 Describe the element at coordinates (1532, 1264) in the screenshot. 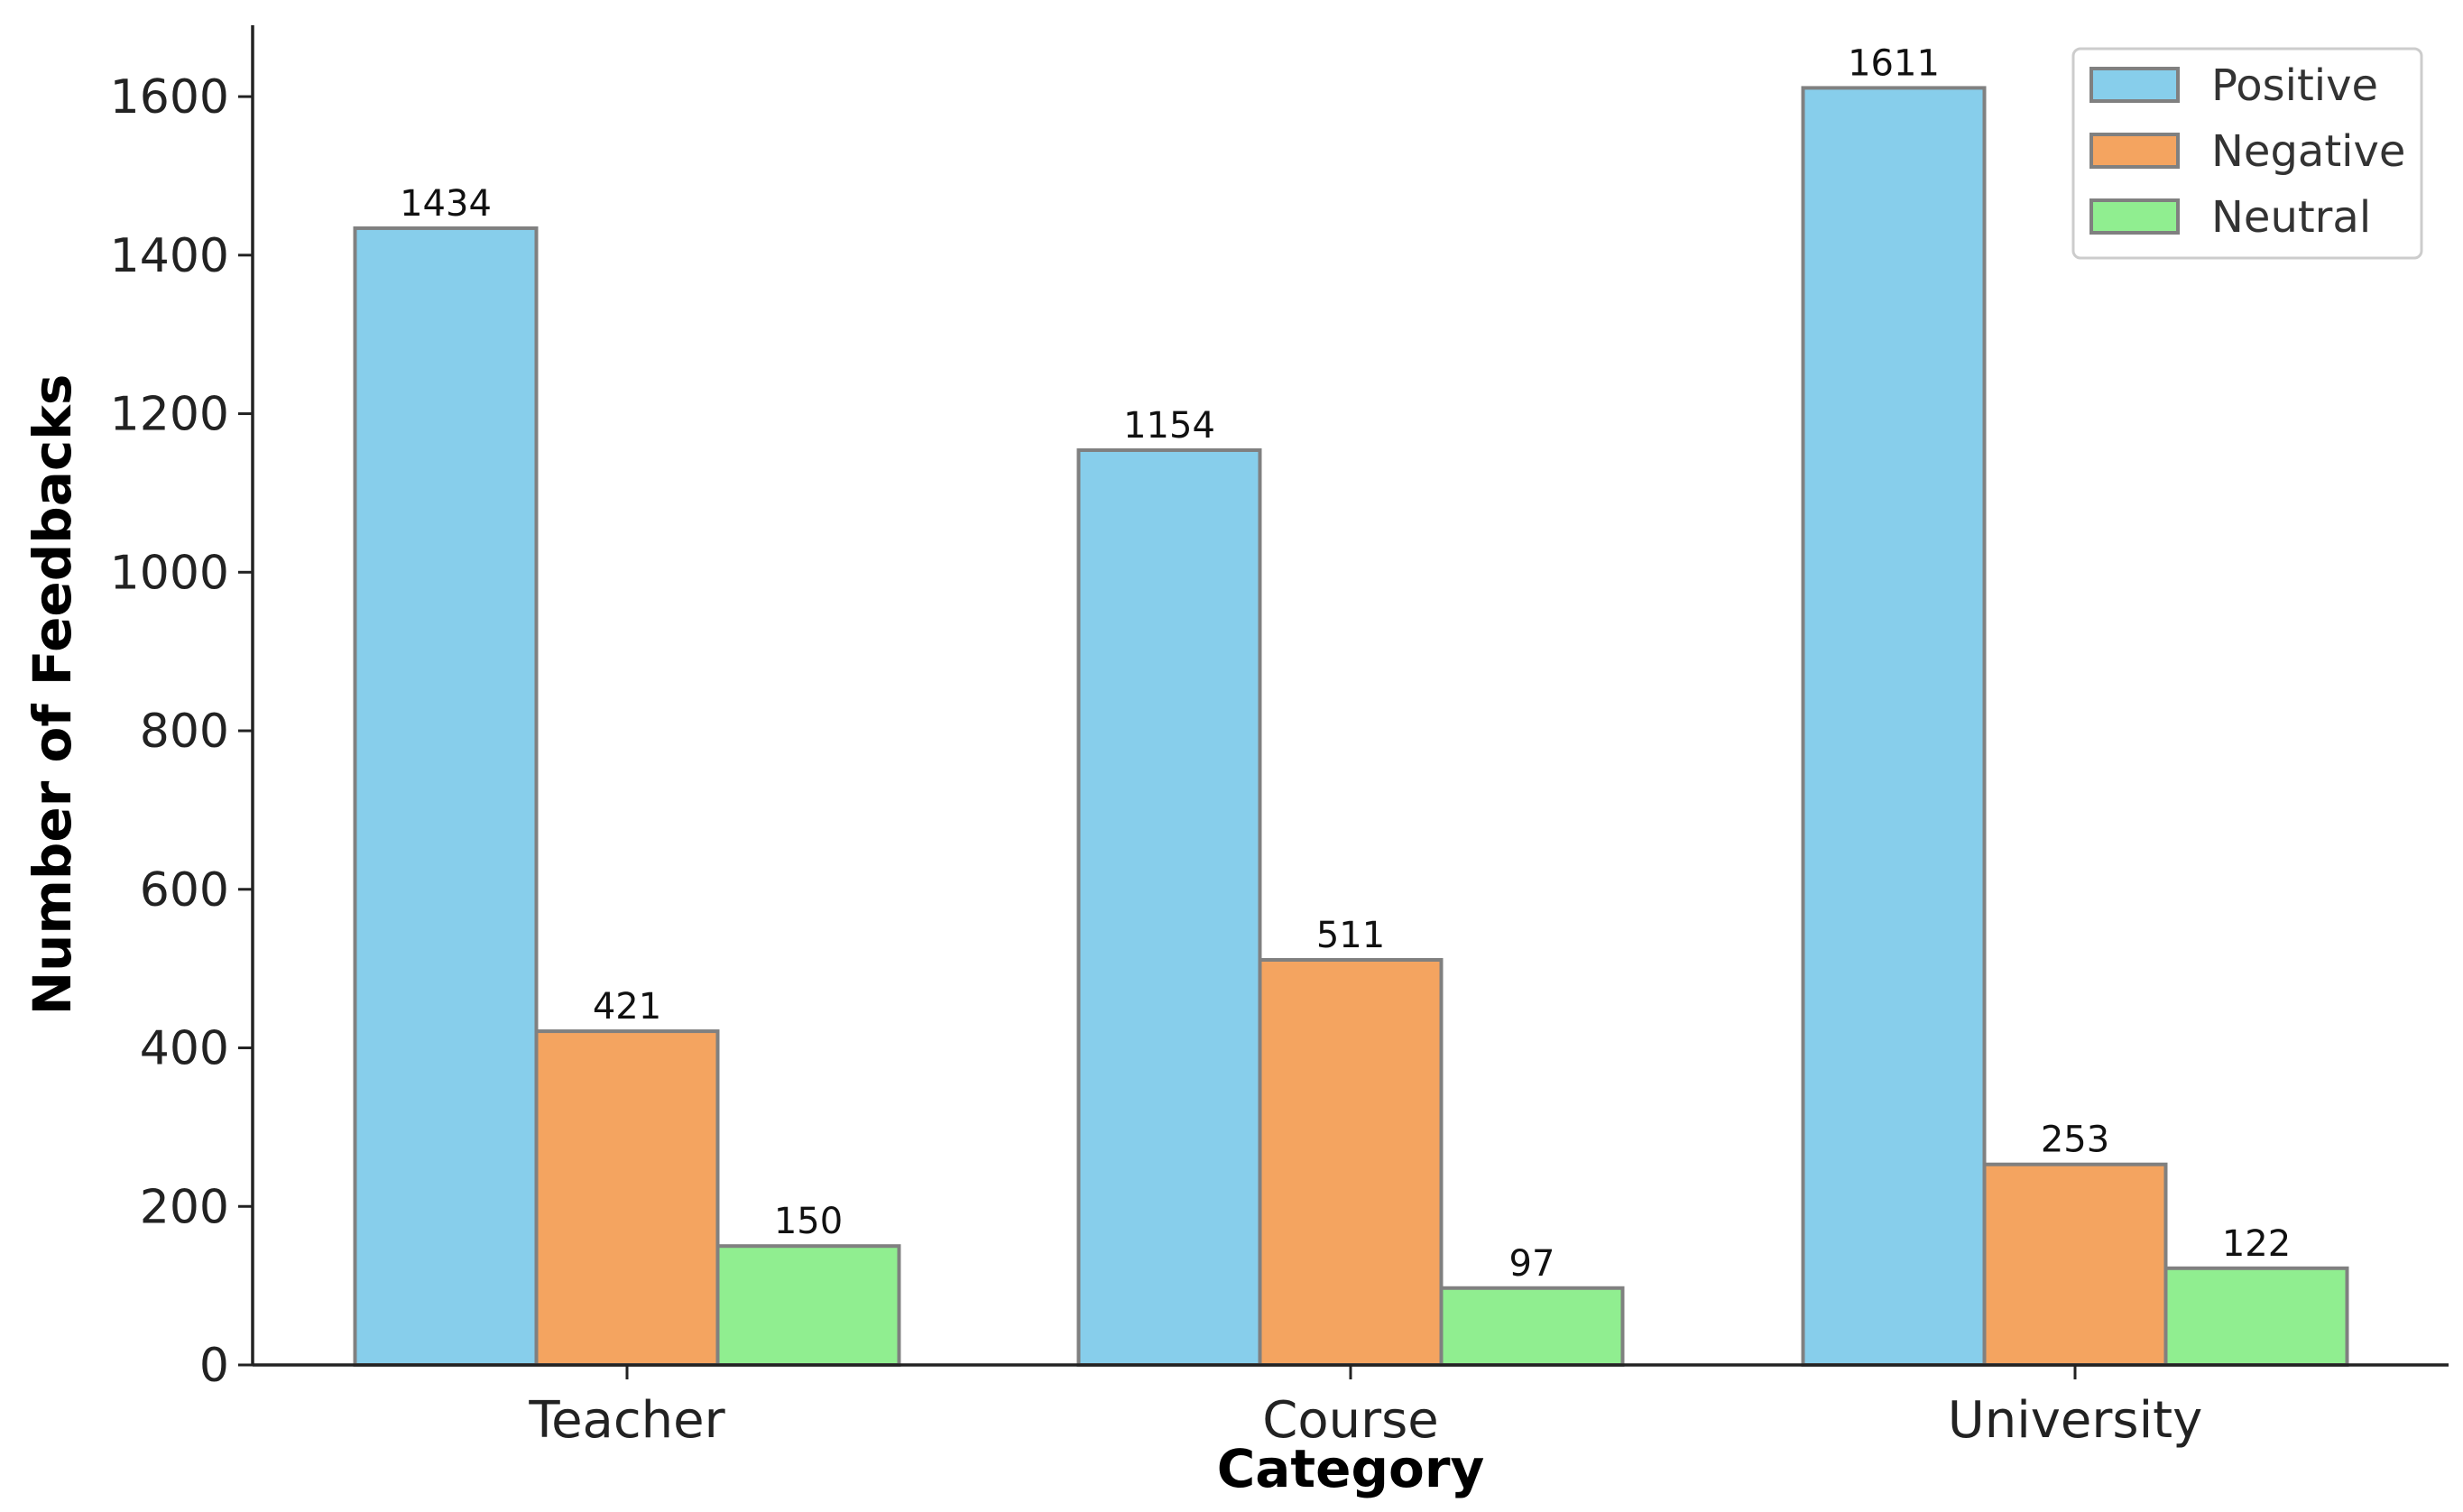

I see `bar-label-neutral-course: 97` at that location.